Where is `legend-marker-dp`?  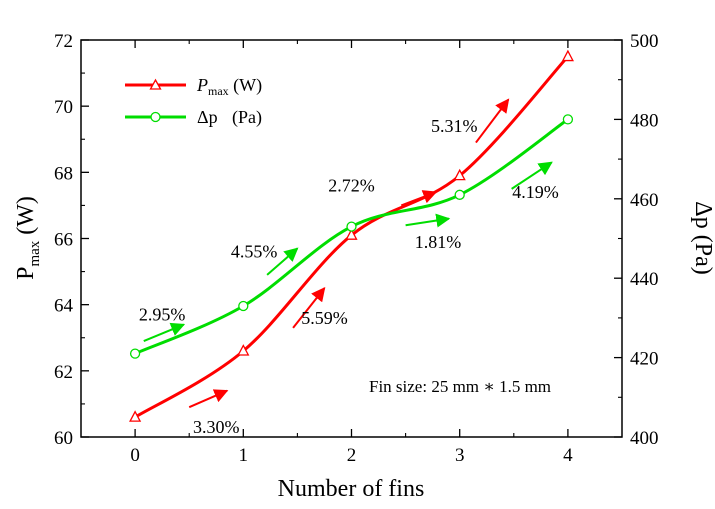 legend-marker-dp is located at coordinates (155, 117).